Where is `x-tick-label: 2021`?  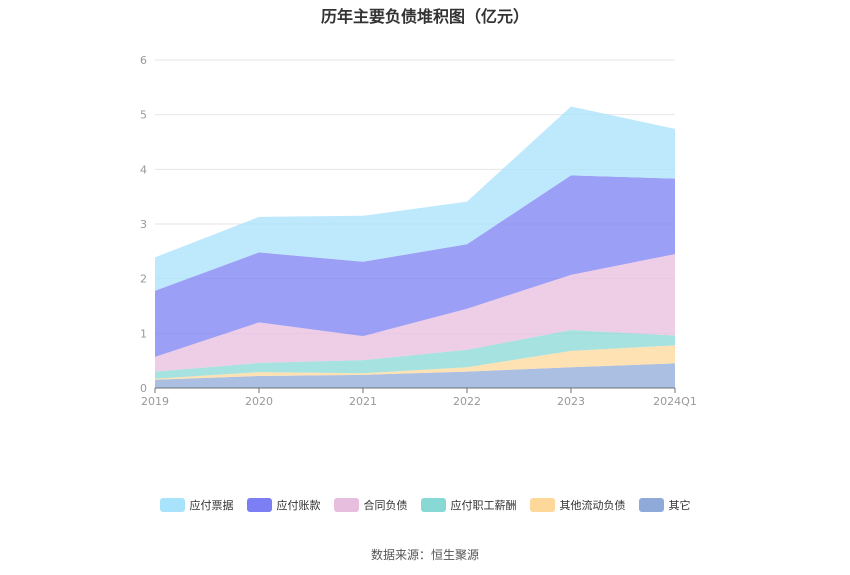 x-tick-label: 2021 is located at coordinates (363, 401).